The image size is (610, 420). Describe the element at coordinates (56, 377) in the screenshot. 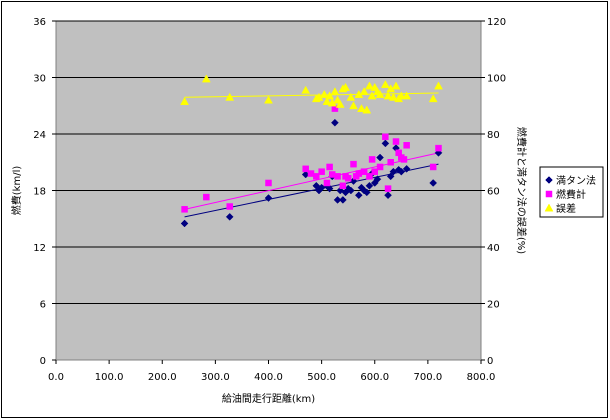

I see `x-tick-label: 0.0` at that location.